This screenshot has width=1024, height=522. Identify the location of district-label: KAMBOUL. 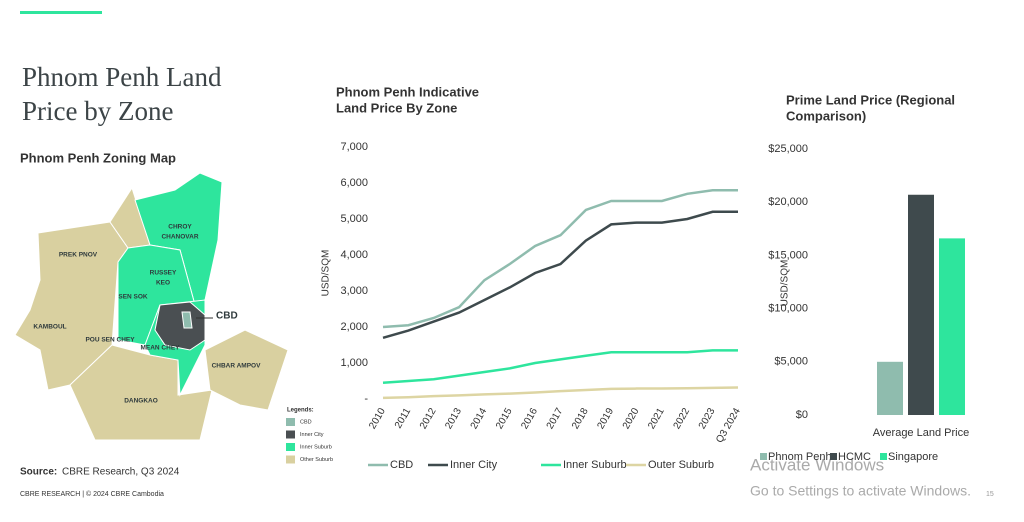
(49, 327).